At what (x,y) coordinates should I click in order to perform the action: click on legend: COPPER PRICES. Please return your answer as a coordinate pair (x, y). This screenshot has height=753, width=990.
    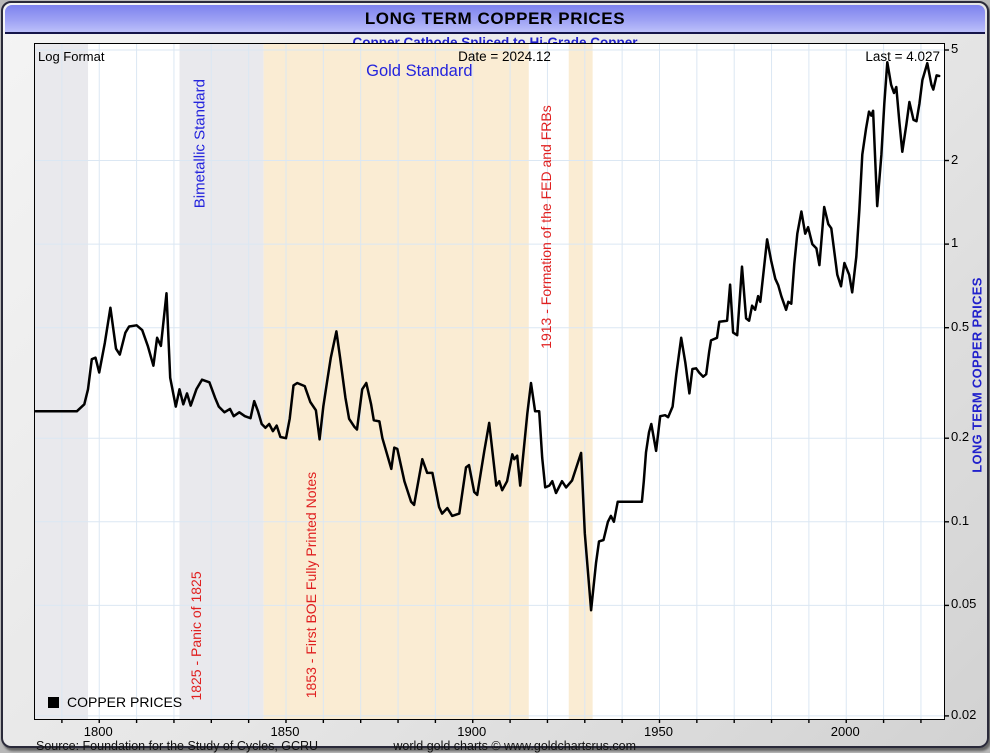
    Looking at the image, I should click on (115, 702).